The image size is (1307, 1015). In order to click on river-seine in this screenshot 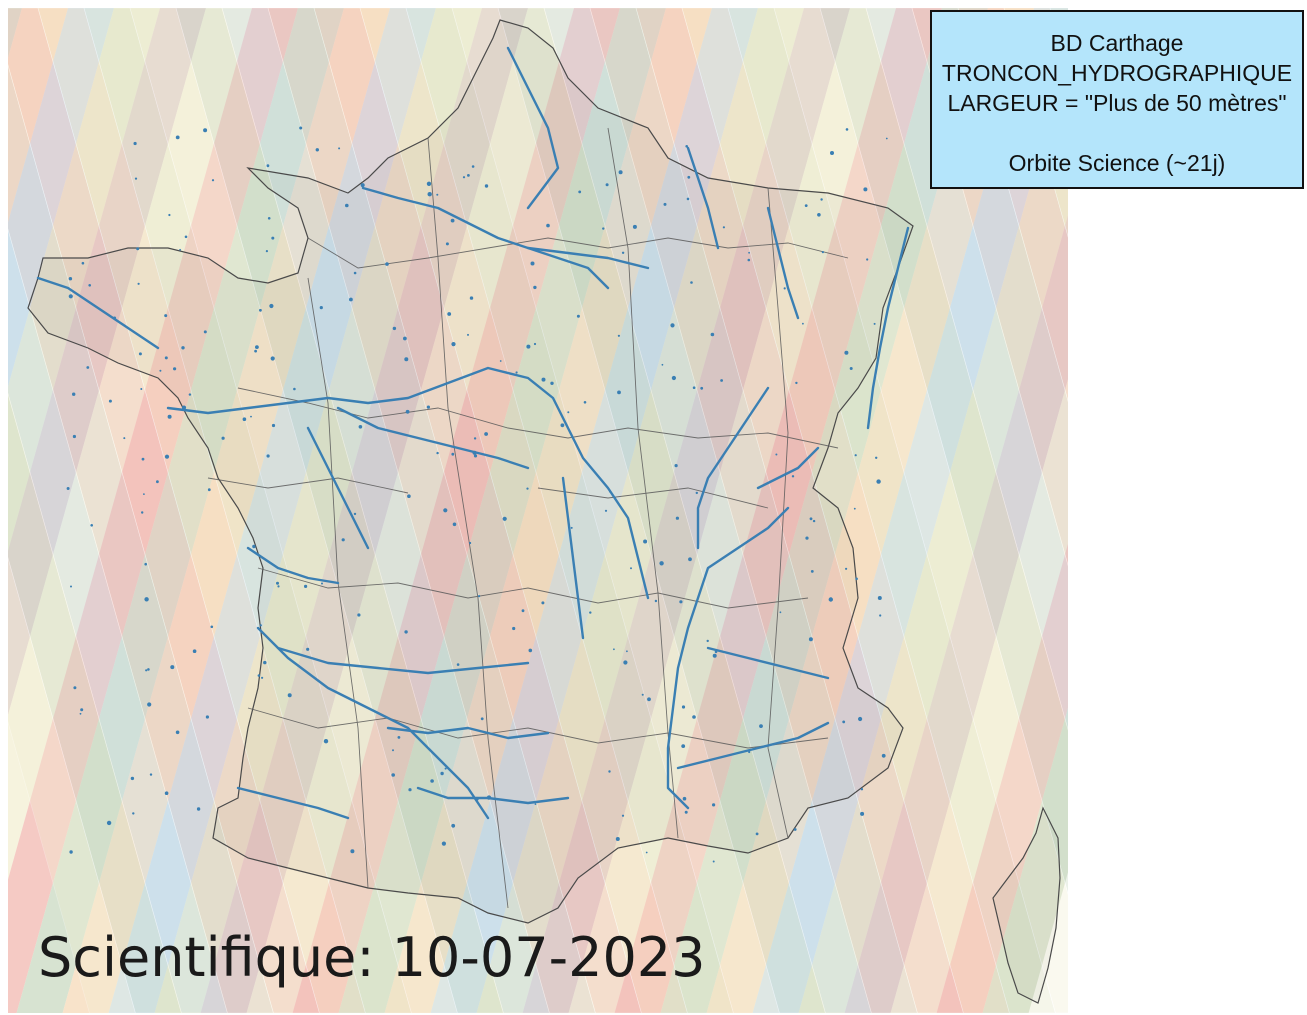, I will do `click(485, 238)`.